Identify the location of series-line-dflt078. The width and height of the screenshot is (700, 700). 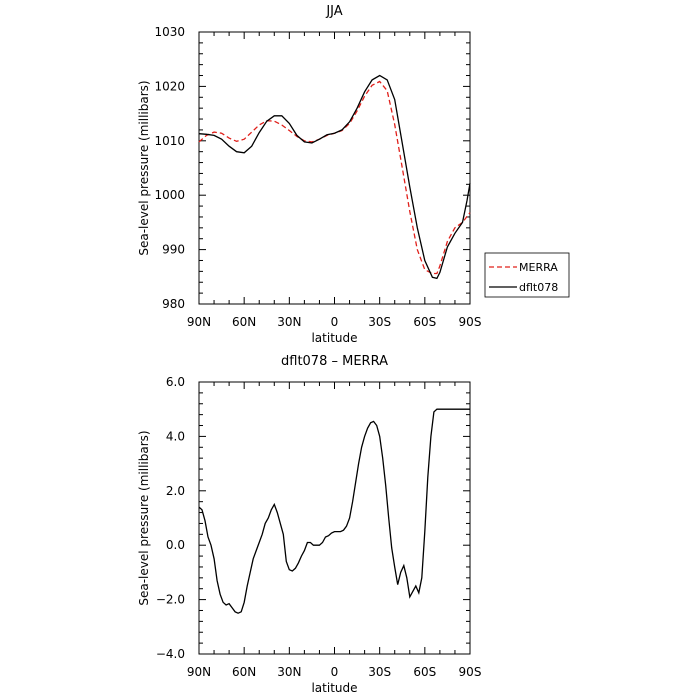
(334, 177).